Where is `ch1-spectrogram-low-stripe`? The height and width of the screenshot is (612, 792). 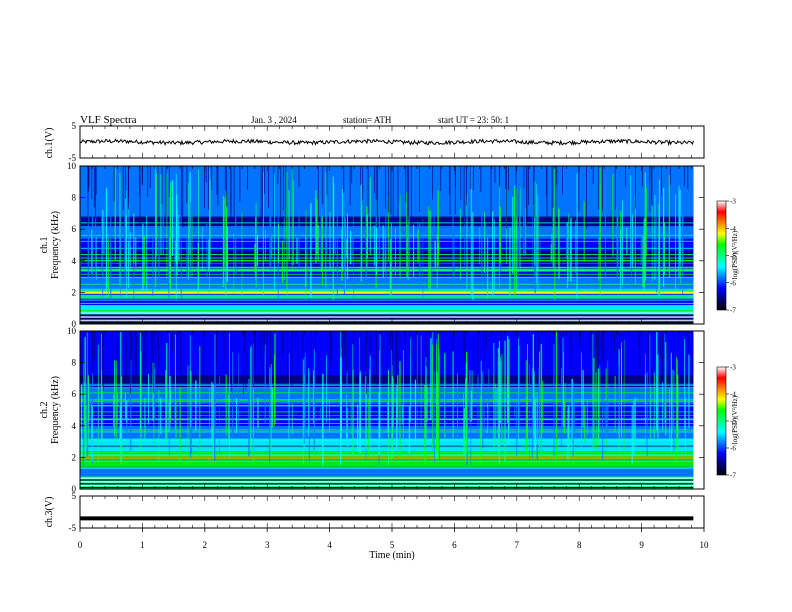
ch1-spectrogram-low-stripe is located at coordinates (387, 319).